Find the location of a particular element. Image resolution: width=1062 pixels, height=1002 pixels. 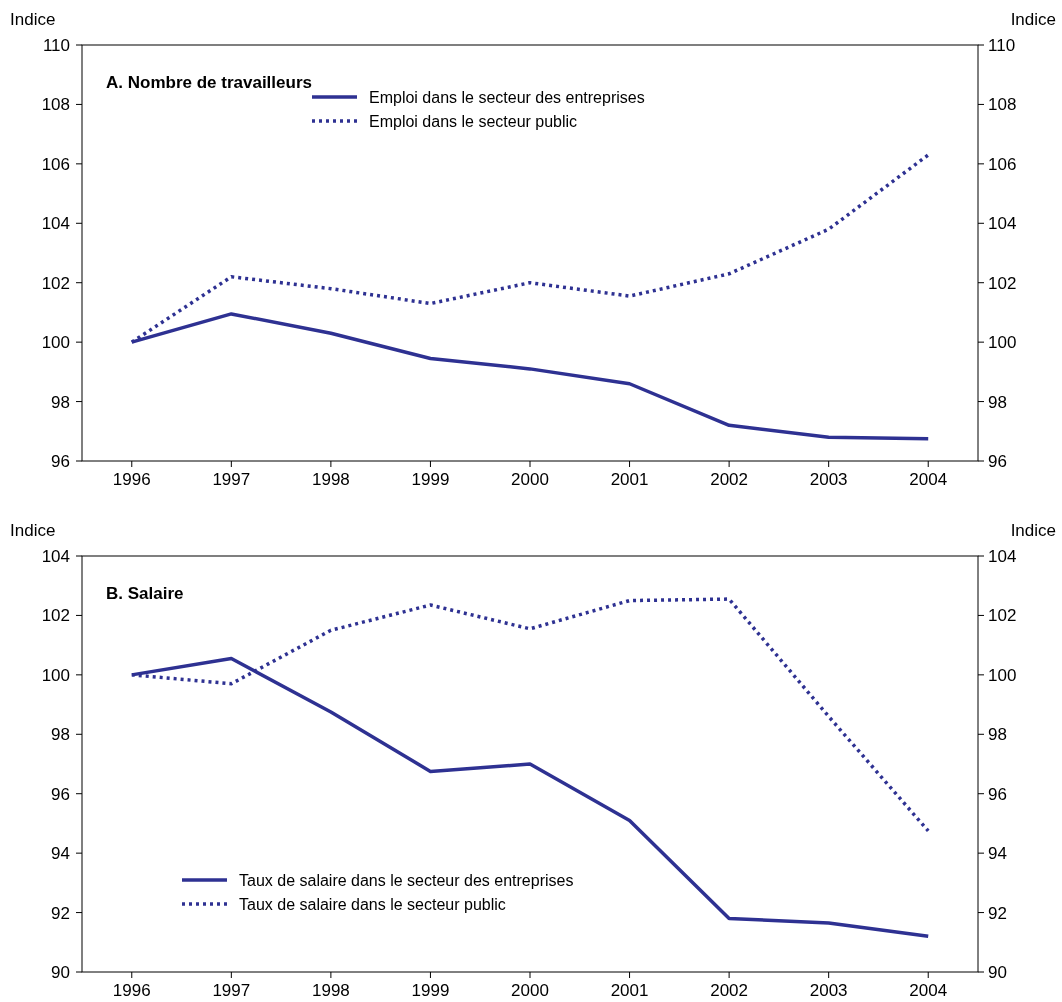

legend-label: Taux de salaire dans le secteur des entreprises is located at coordinates (406, 880).